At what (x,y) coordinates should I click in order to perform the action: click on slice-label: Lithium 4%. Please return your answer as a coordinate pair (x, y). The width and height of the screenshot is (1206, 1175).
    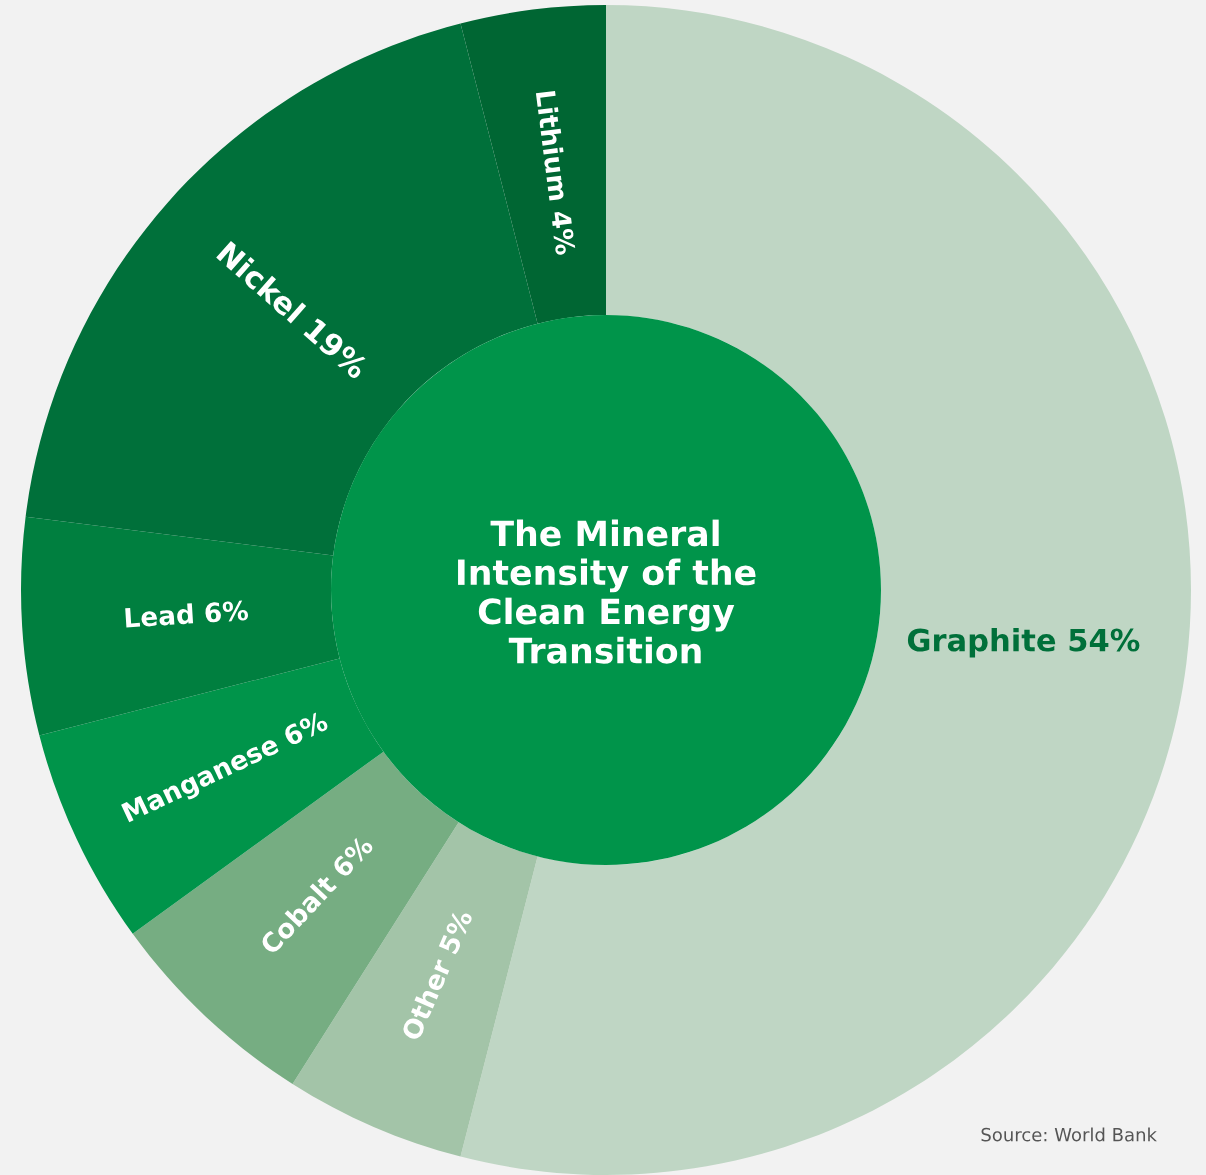
    Looking at the image, I should click on (556, 173).